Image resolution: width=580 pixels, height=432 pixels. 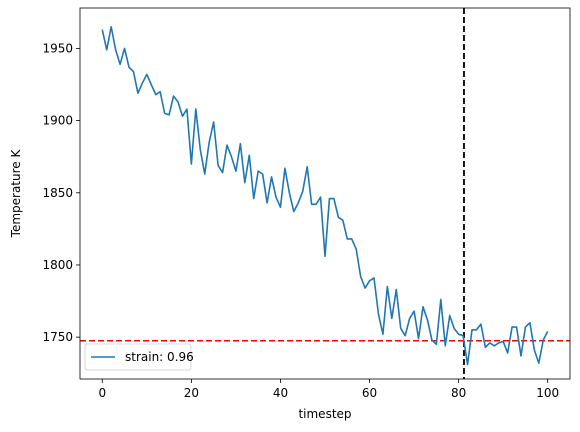 What do you see at coordinates (328, 389) in the screenshot?
I see `x-axis-ticks: 0 20 40 60 80 100` at bounding box center [328, 389].